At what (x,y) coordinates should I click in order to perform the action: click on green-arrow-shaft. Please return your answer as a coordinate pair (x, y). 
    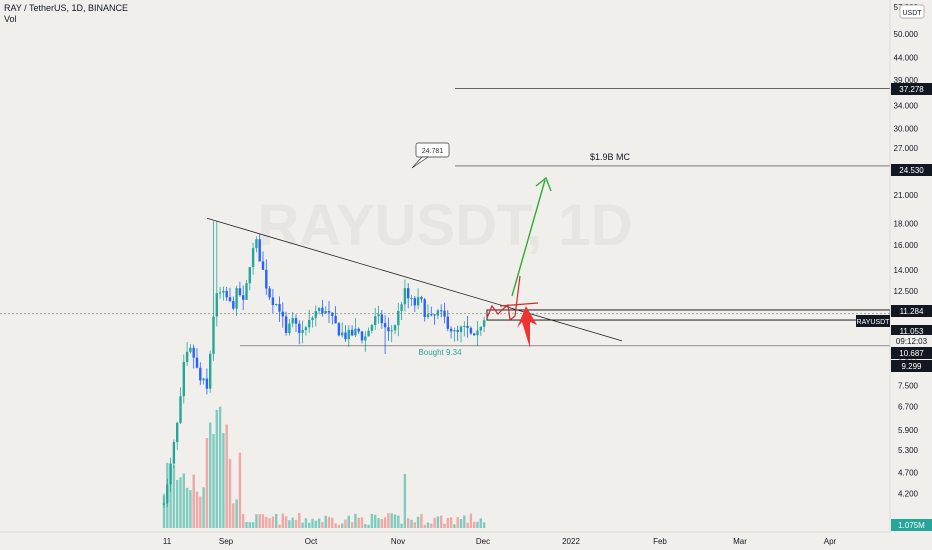
    Looking at the image, I should click on (528, 238).